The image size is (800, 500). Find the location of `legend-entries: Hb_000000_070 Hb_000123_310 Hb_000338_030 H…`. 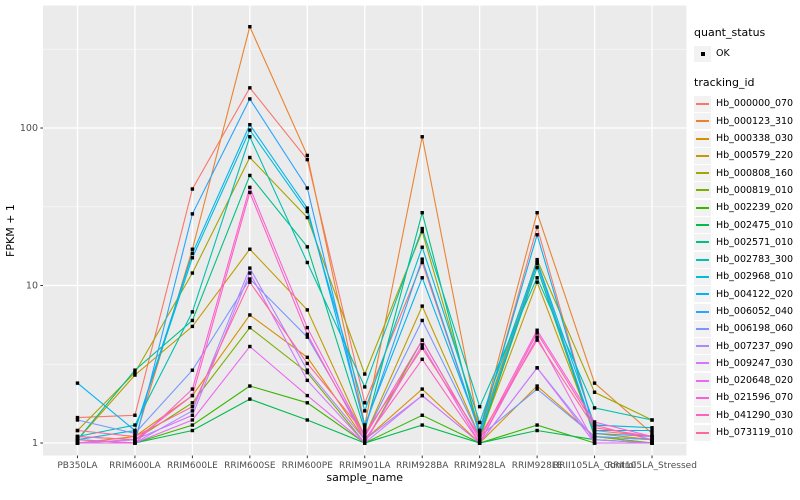

legend-entries: Hb_000000_070 Hb_000123_310 Hb_000338_030 H… is located at coordinates (746, 268).